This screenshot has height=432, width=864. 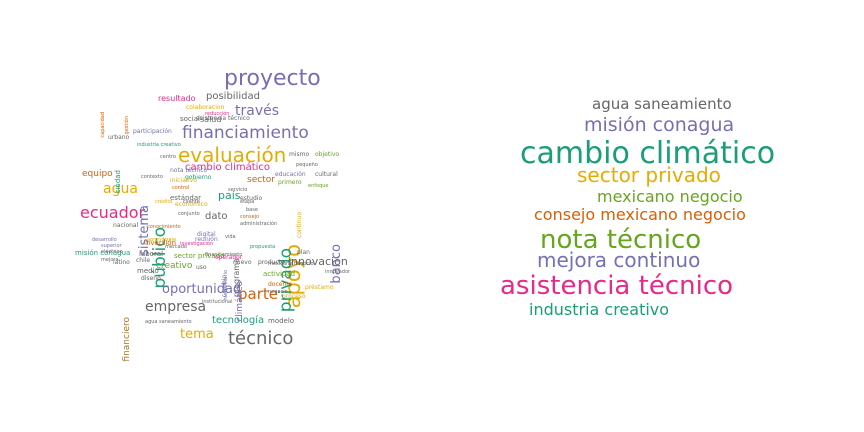 What do you see at coordinates (327, 154) in the screenshot?
I see `left-cloud-word: objetivo` at bounding box center [327, 154].